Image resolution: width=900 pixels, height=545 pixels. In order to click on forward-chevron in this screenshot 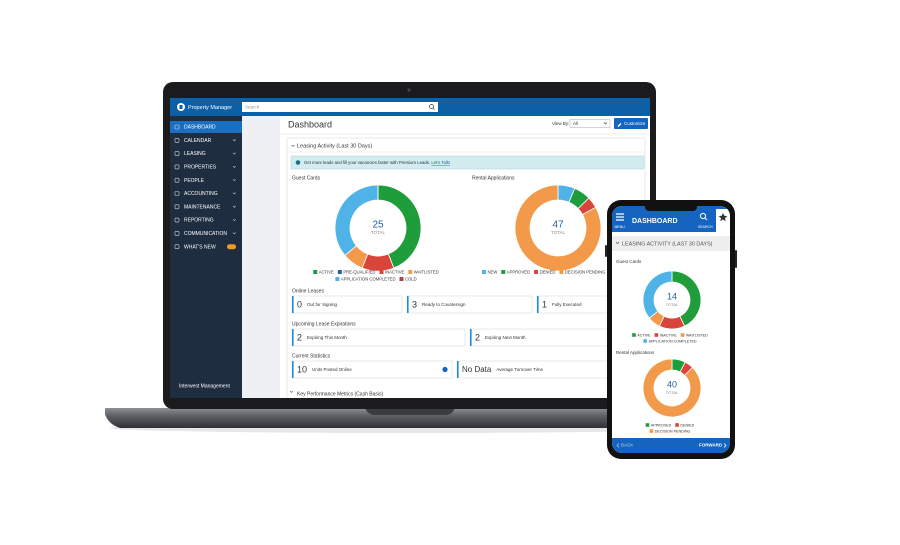, I will do `click(725, 445)`.